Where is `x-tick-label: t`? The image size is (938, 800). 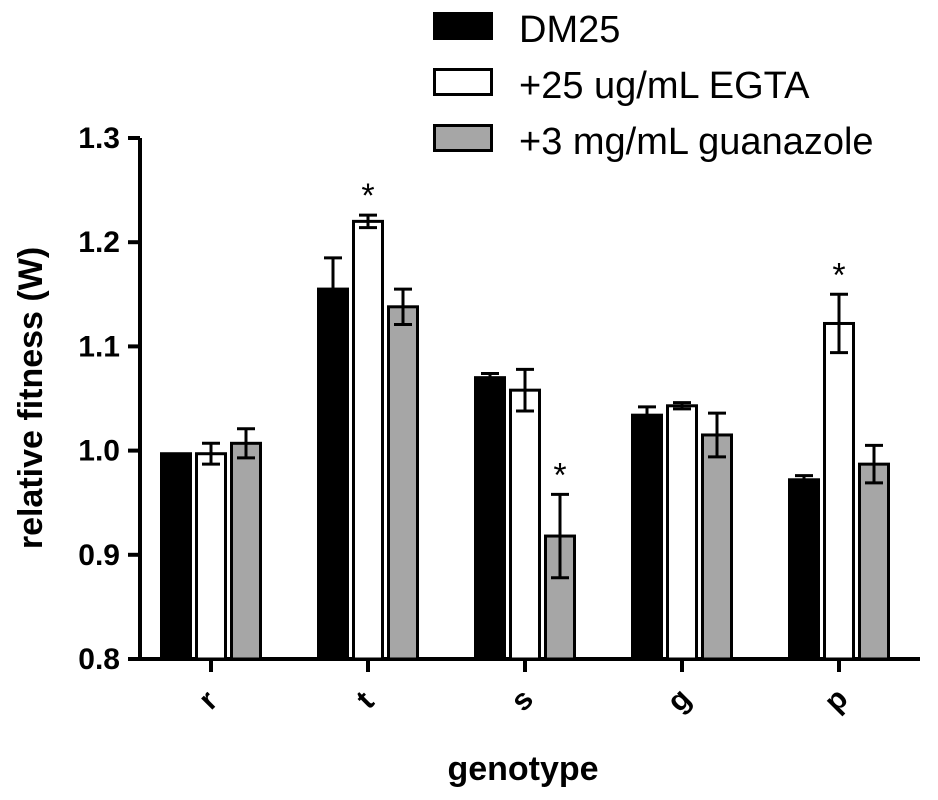 x-tick-label: t is located at coordinates (365, 700).